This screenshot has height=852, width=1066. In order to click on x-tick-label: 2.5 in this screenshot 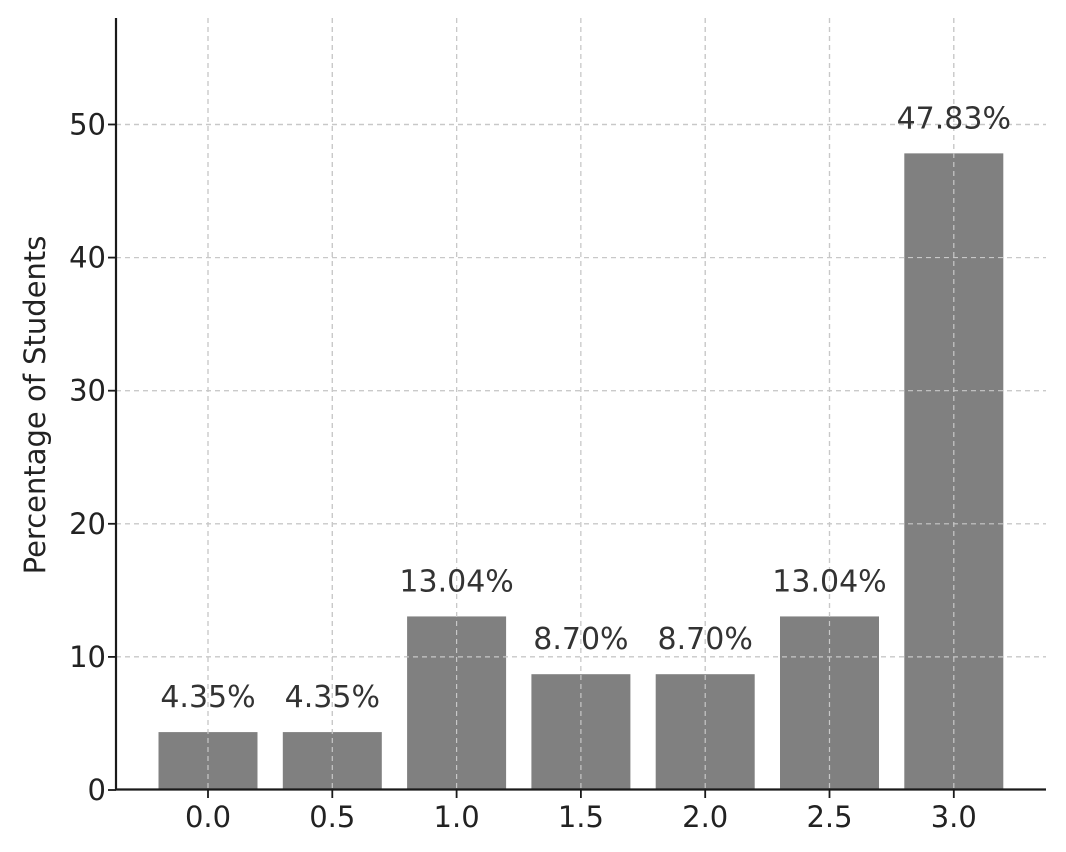, I will do `click(829, 817)`.